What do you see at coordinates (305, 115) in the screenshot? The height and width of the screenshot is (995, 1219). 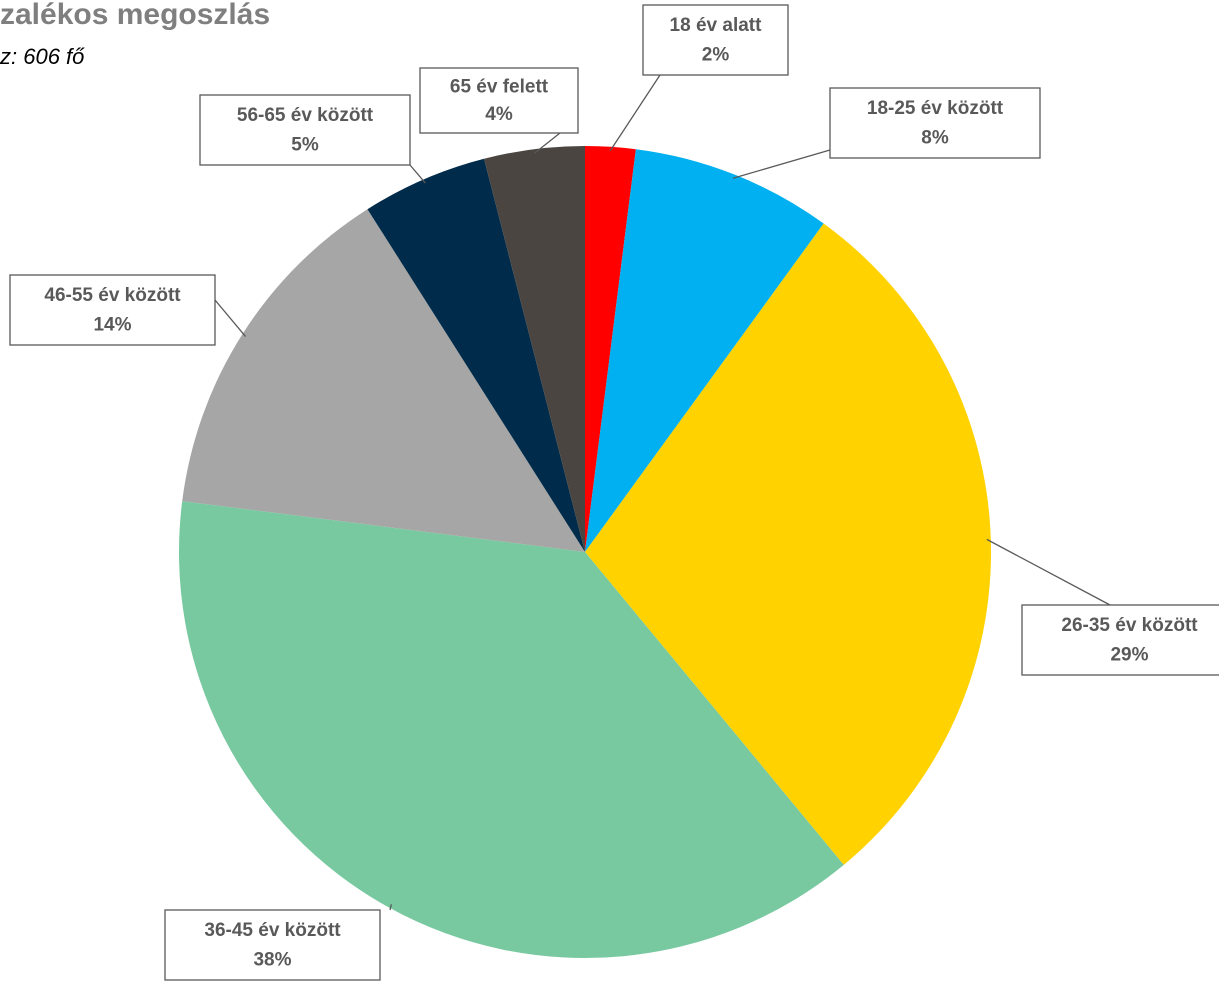 I see `data-label-name: 56-65 év között` at bounding box center [305, 115].